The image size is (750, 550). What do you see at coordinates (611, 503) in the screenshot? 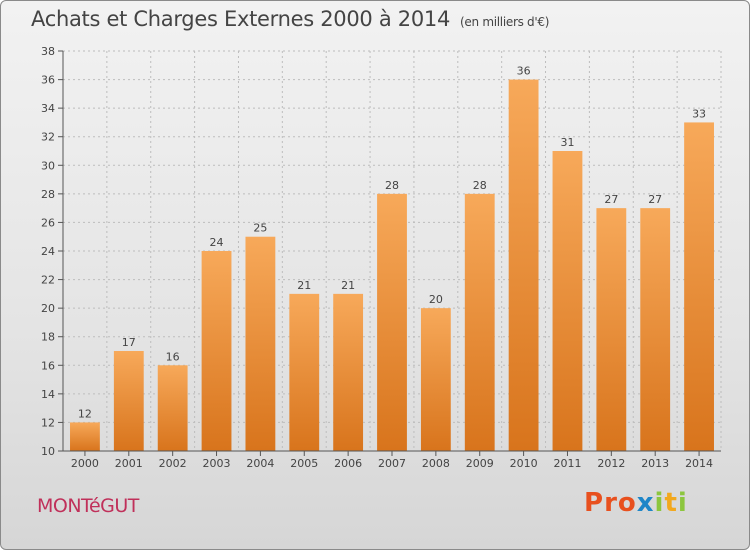
I see `logo-letter: r` at bounding box center [611, 503].